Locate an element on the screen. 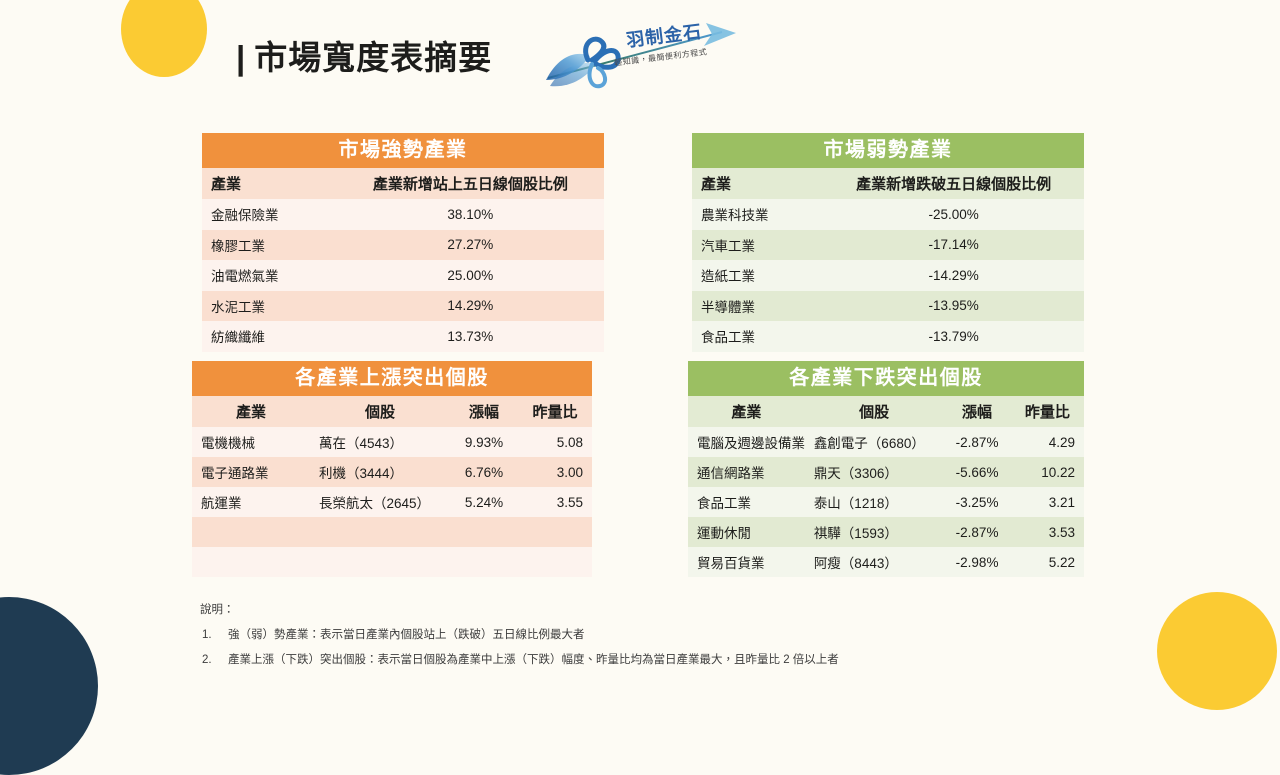  cell-volratio: 4.29 is located at coordinates (1047, 442).